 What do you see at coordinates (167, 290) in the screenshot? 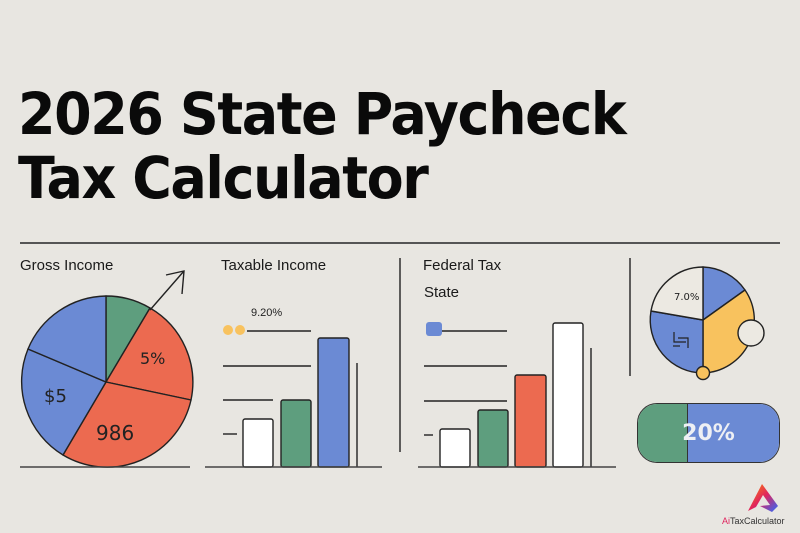
I see `trend-arrow-icon` at bounding box center [167, 290].